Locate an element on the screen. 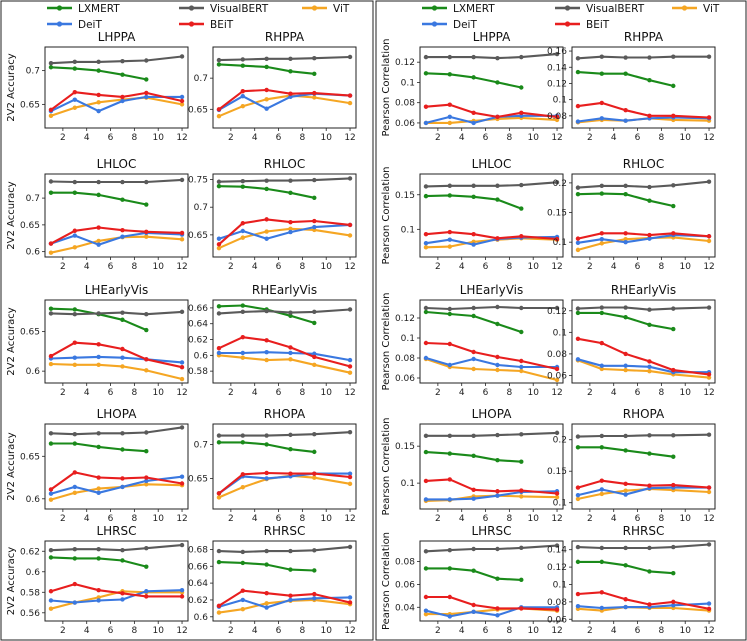 The height and width of the screenshot is (641, 747). y-tick-label: 0.66 is located at coordinates (198, 567).